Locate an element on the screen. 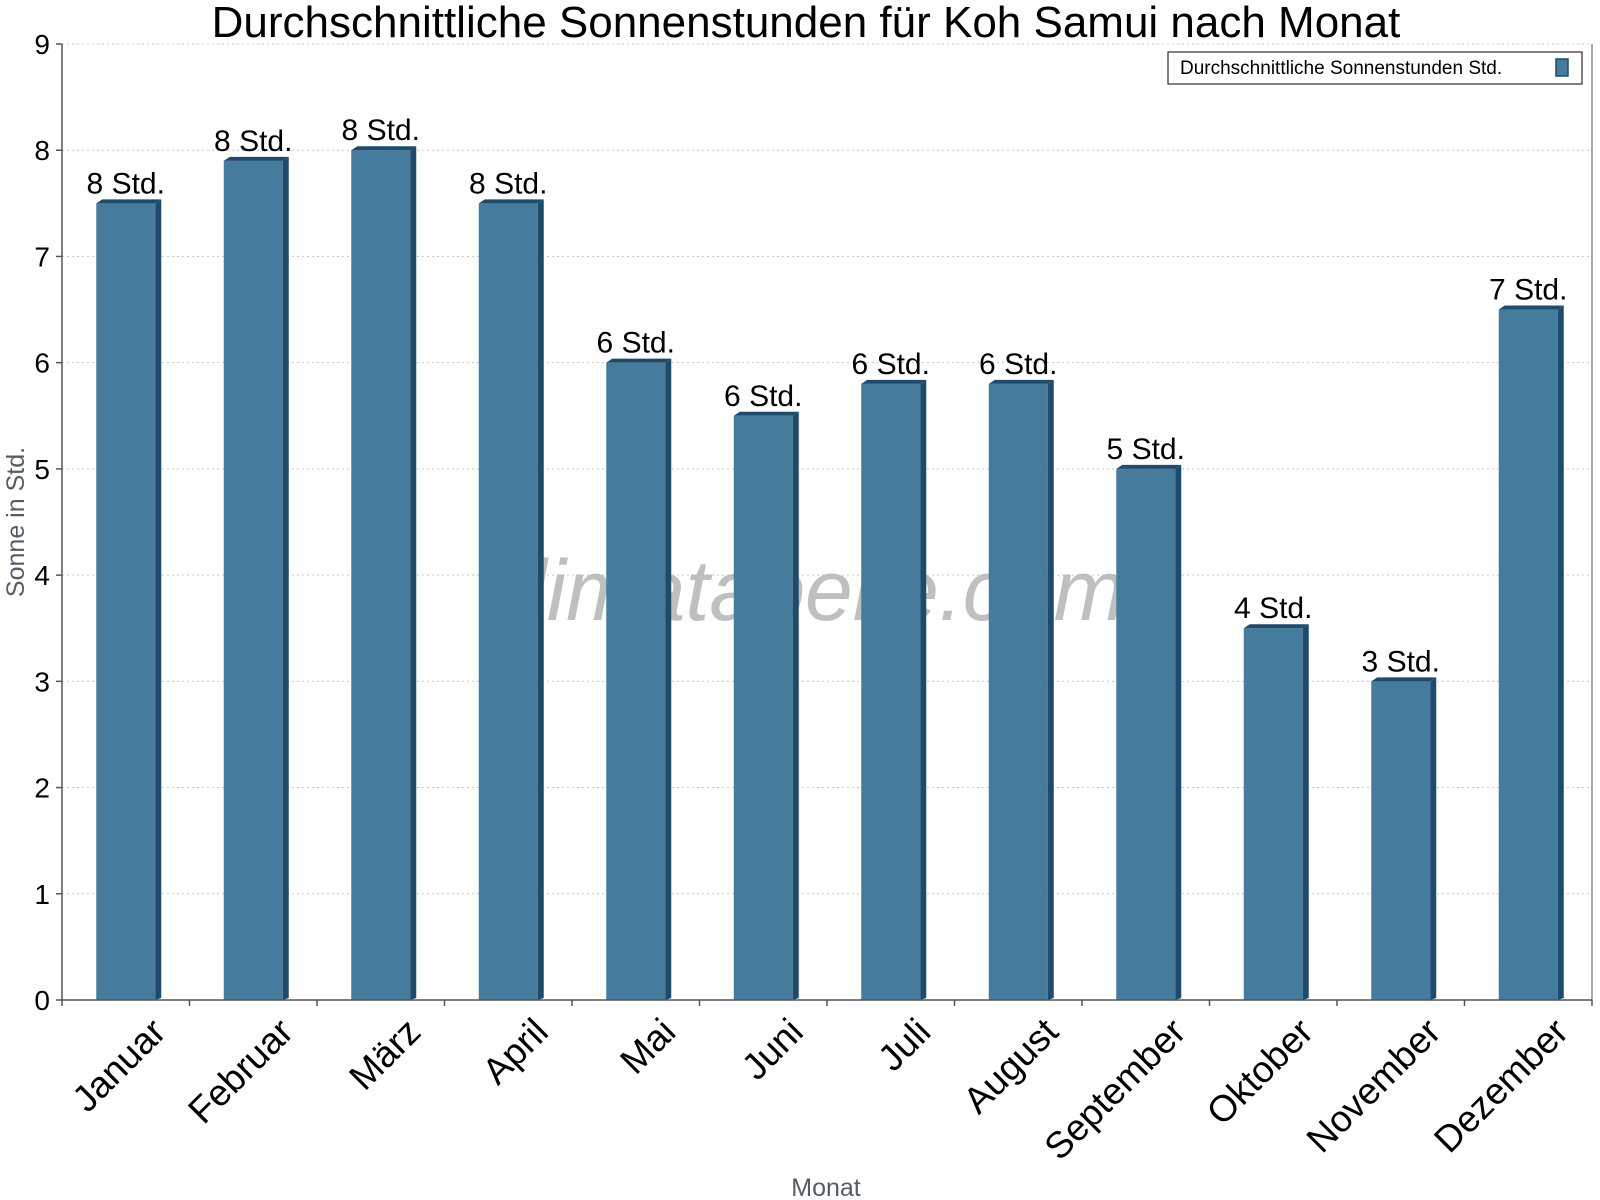 The image size is (1600, 1200). y-tick-label: 5 is located at coordinates (42, 469).